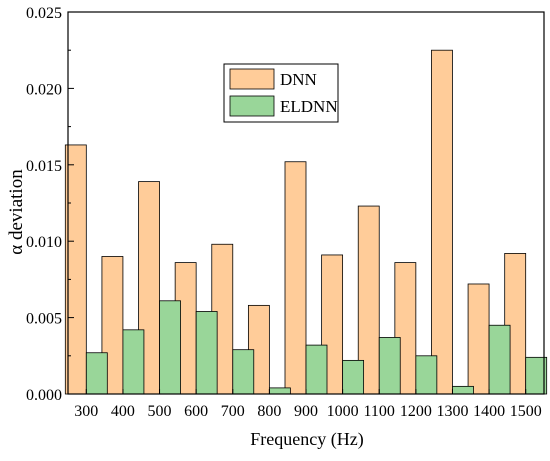 The image size is (550, 461). Describe the element at coordinates (309, 106) in the screenshot. I see `legend-label-eldnn: ELDNN` at that location.